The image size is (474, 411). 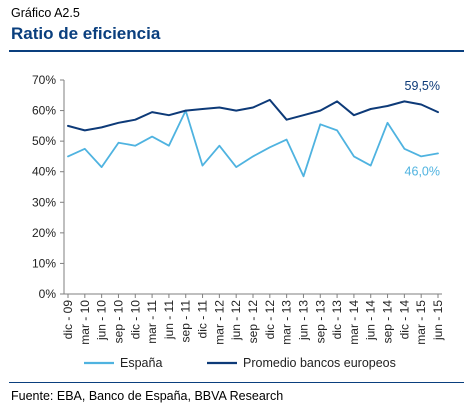 I want to click on x-tick-label: jun - 13, so click(x=303, y=320).